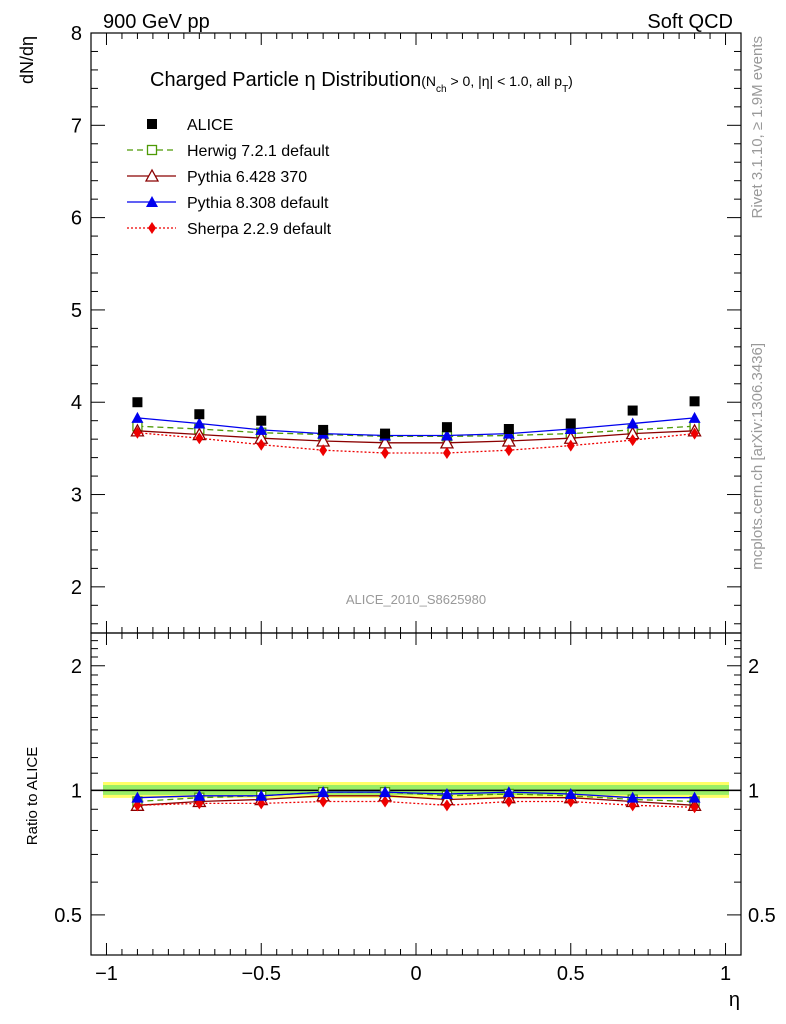 The height and width of the screenshot is (1024, 786). Describe the element at coordinates (27, 60) in the screenshot. I see `main-ylabel: dN/dη` at that location.